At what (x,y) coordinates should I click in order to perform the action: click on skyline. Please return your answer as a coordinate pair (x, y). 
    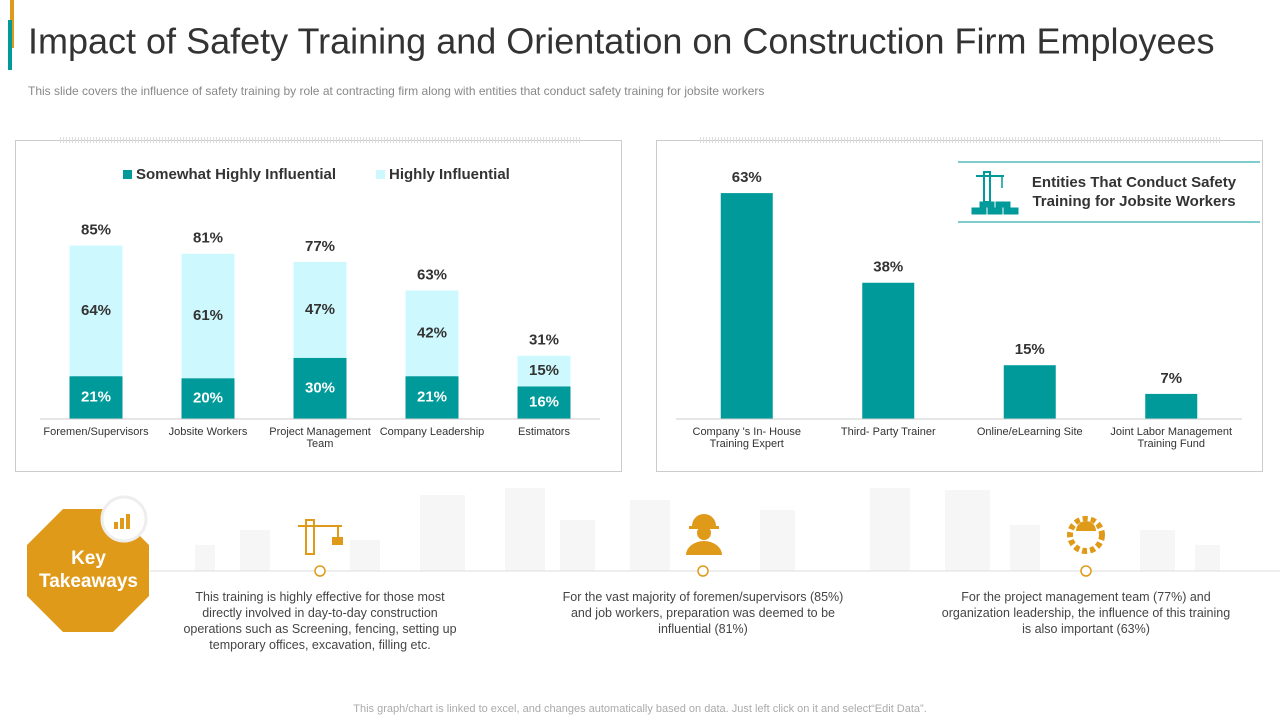
    Looking at the image, I should click on (707, 529).